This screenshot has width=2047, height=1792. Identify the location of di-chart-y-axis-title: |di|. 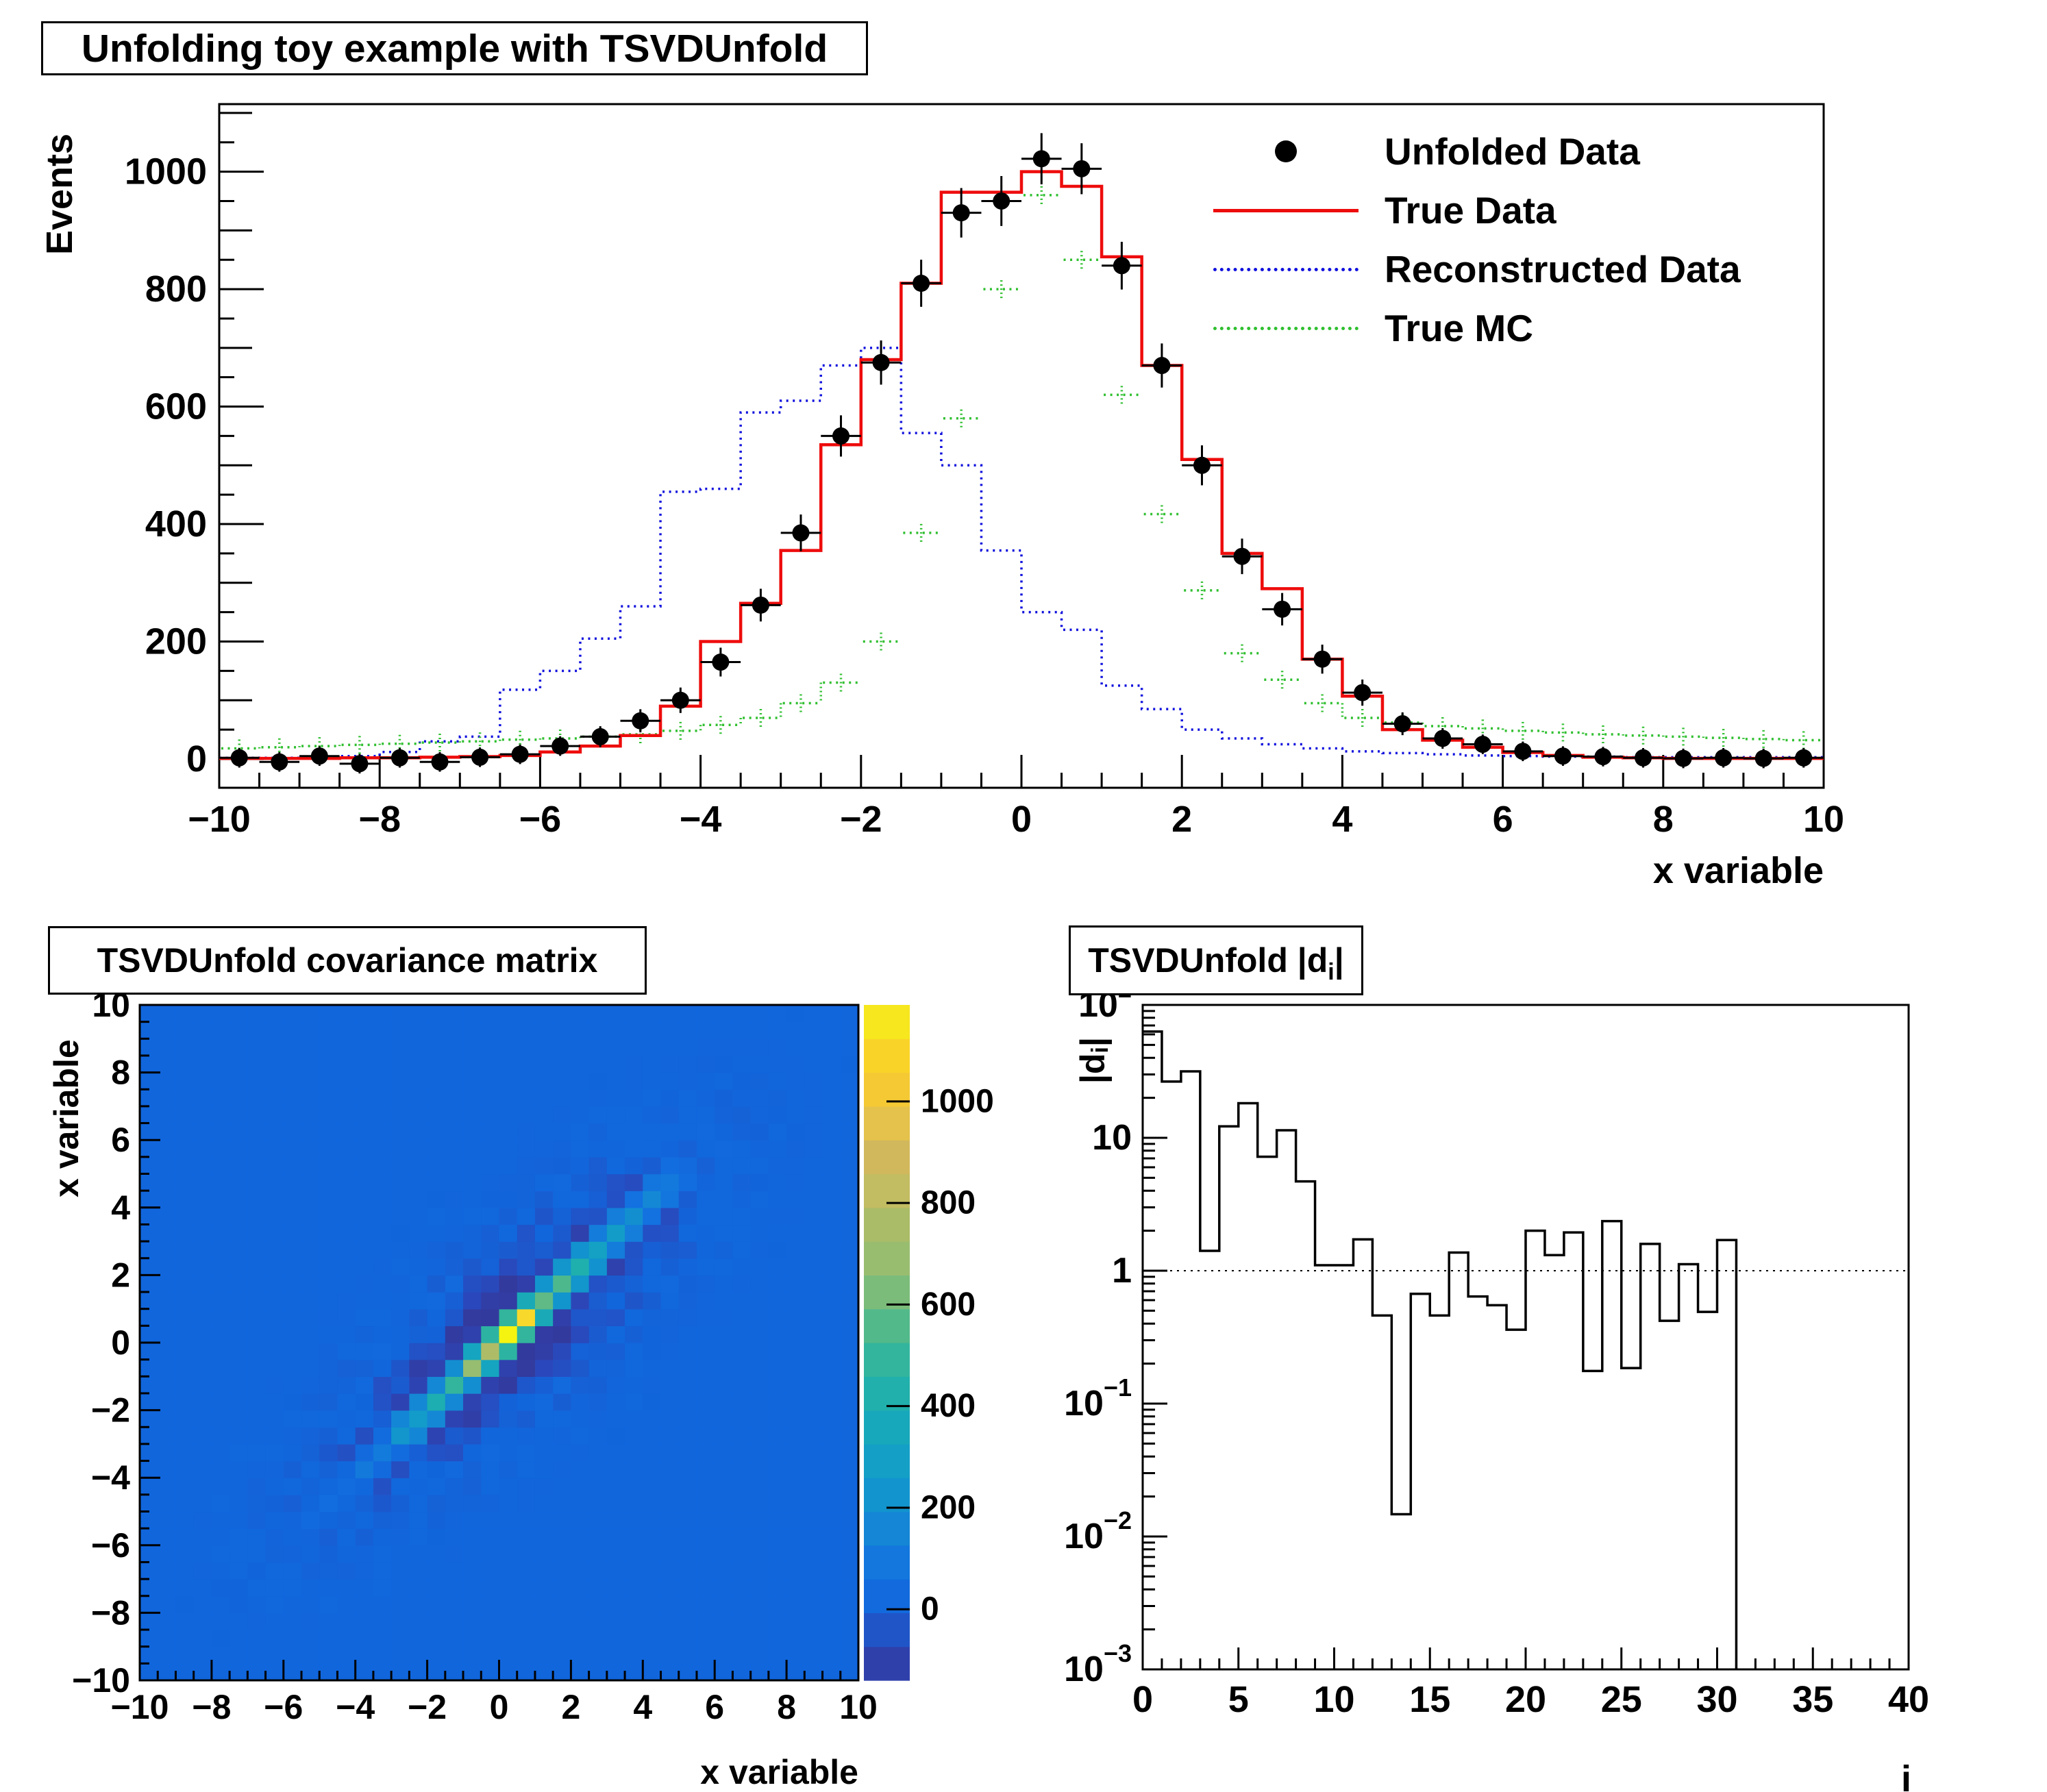
(1093, 1060).